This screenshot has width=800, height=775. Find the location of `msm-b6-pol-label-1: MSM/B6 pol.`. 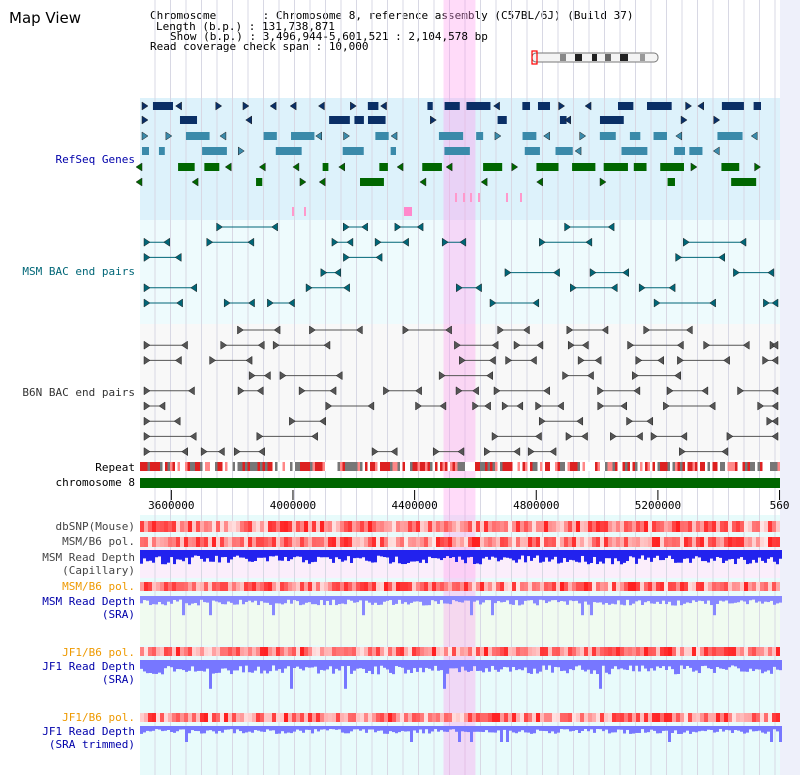

msm-b6-pol-label-1: MSM/B6 pol. is located at coordinates (98, 541).